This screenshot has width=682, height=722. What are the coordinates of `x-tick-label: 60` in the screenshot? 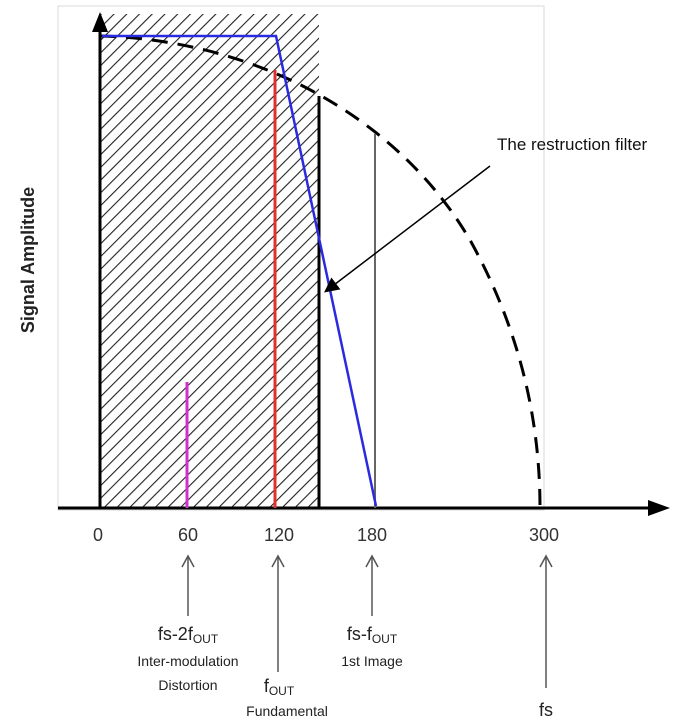 It's located at (188, 535).